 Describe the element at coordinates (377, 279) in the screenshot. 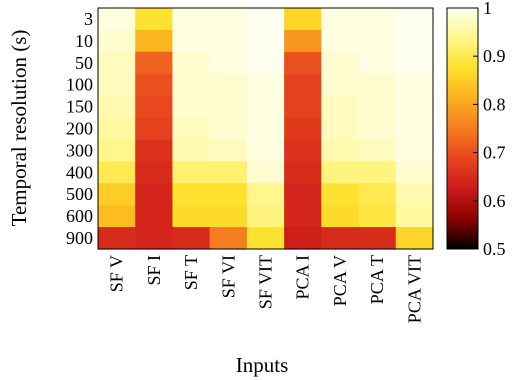

I see `x-tick-label: PCA T` at that location.